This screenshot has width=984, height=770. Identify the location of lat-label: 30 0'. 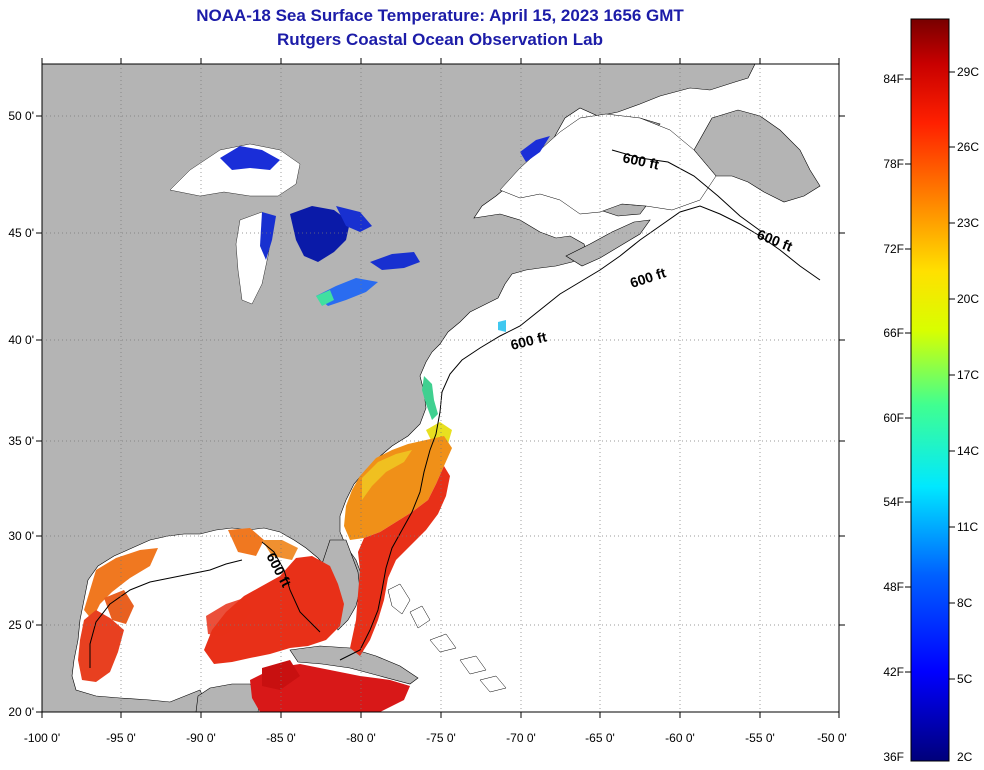
(21, 536).